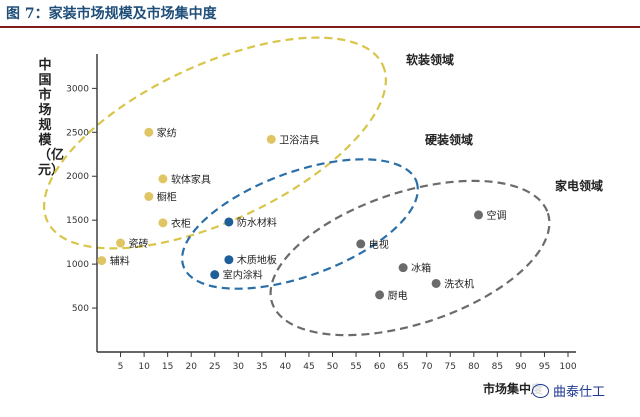 This screenshot has width=640, height=417. What do you see at coordinates (111, 14) in the screenshot?
I see `figure-title: 图 7：家装市场规模及市场集中度` at bounding box center [111, 14].